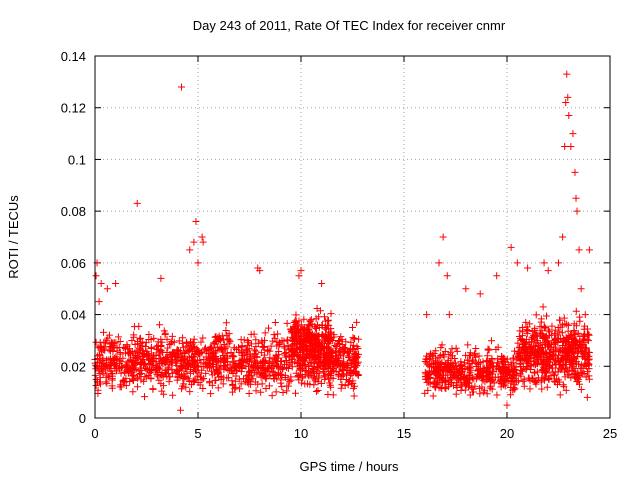 The height and width of the screenshot is (480, 640). Describe the element at coordinates (77, 159) in the screenshot. I see `y-tick-label: 0.1` at that location.